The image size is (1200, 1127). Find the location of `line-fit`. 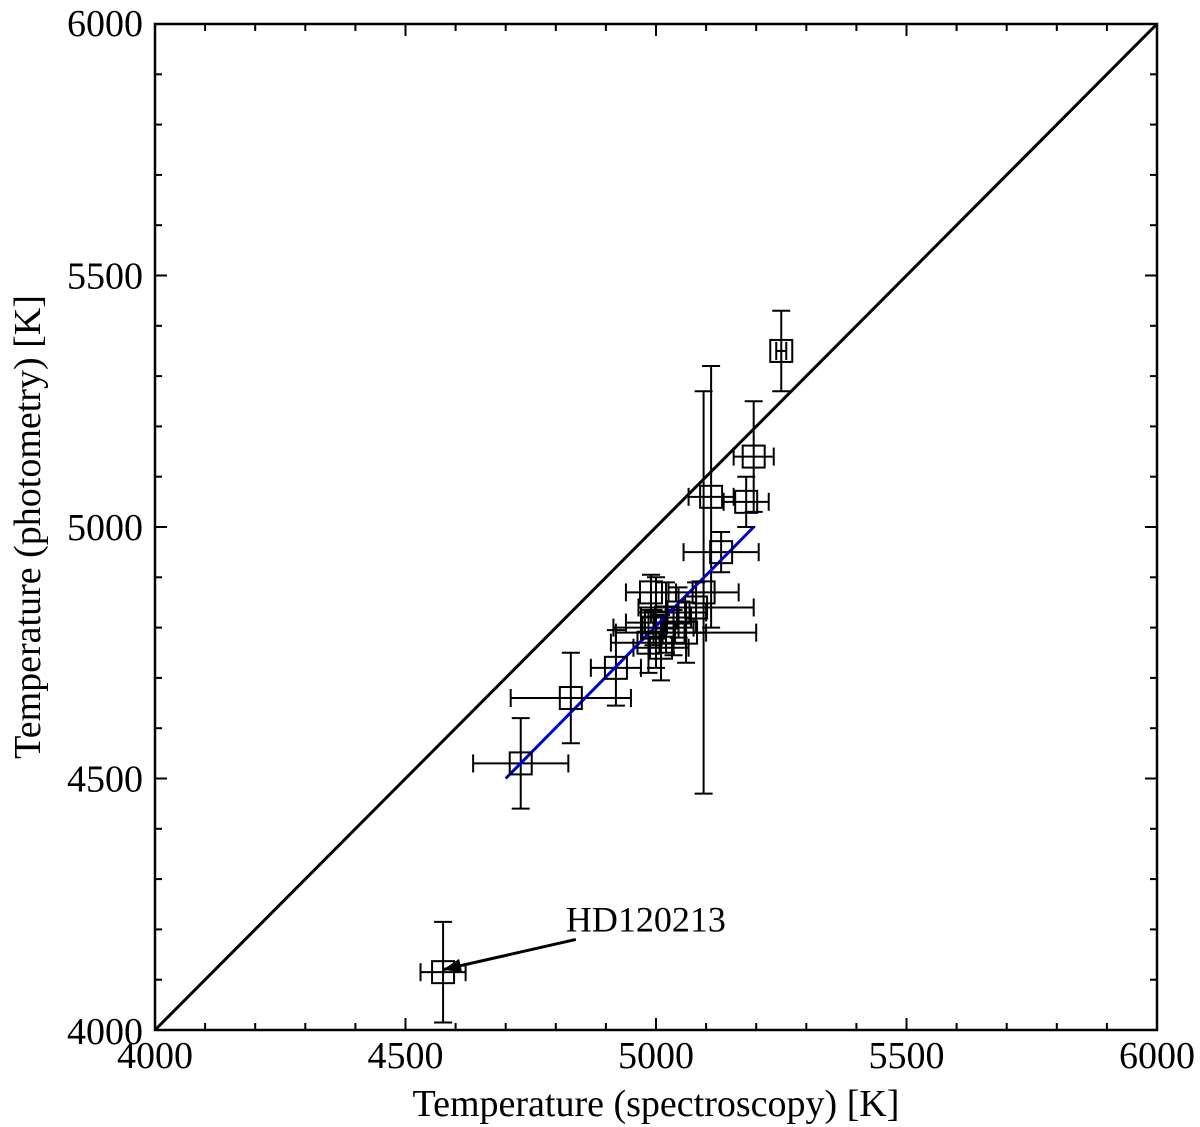

line-fit is located at coordinates (629, 652).